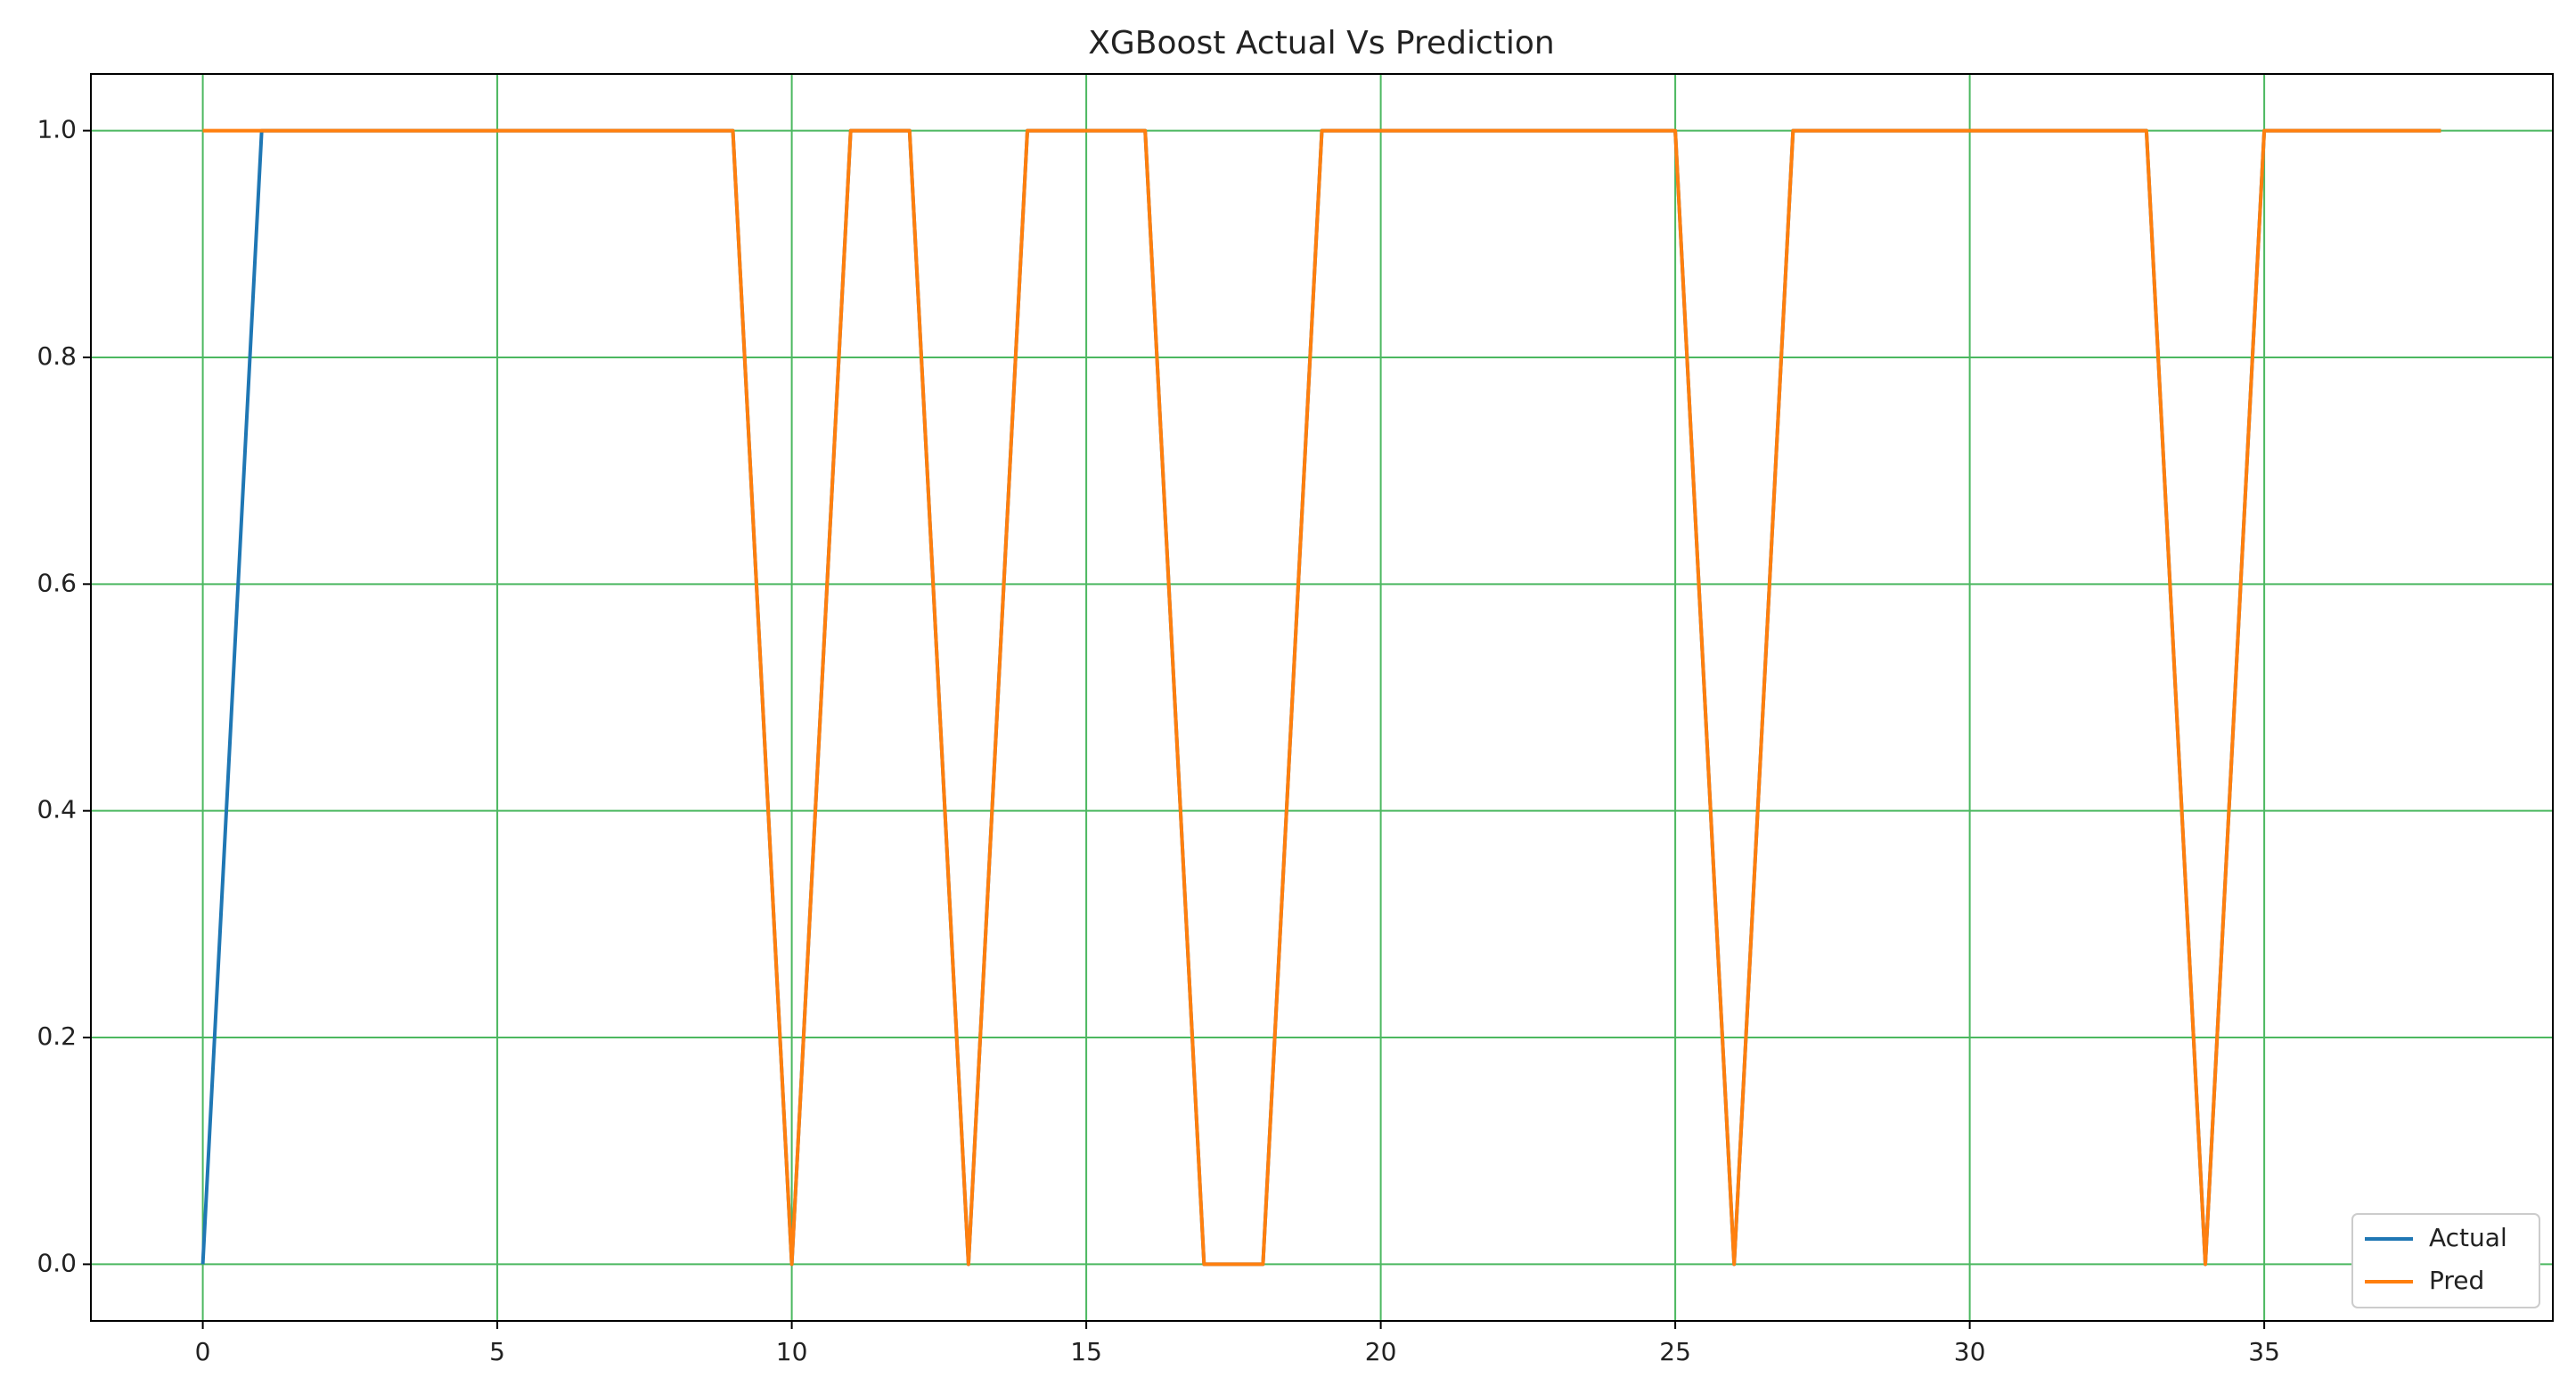 This screenshot has width=2576, height=1386. Describe the element at coordinates (1086, 1352) in the screenshot. I see `x-tick-label: 15` at that location.